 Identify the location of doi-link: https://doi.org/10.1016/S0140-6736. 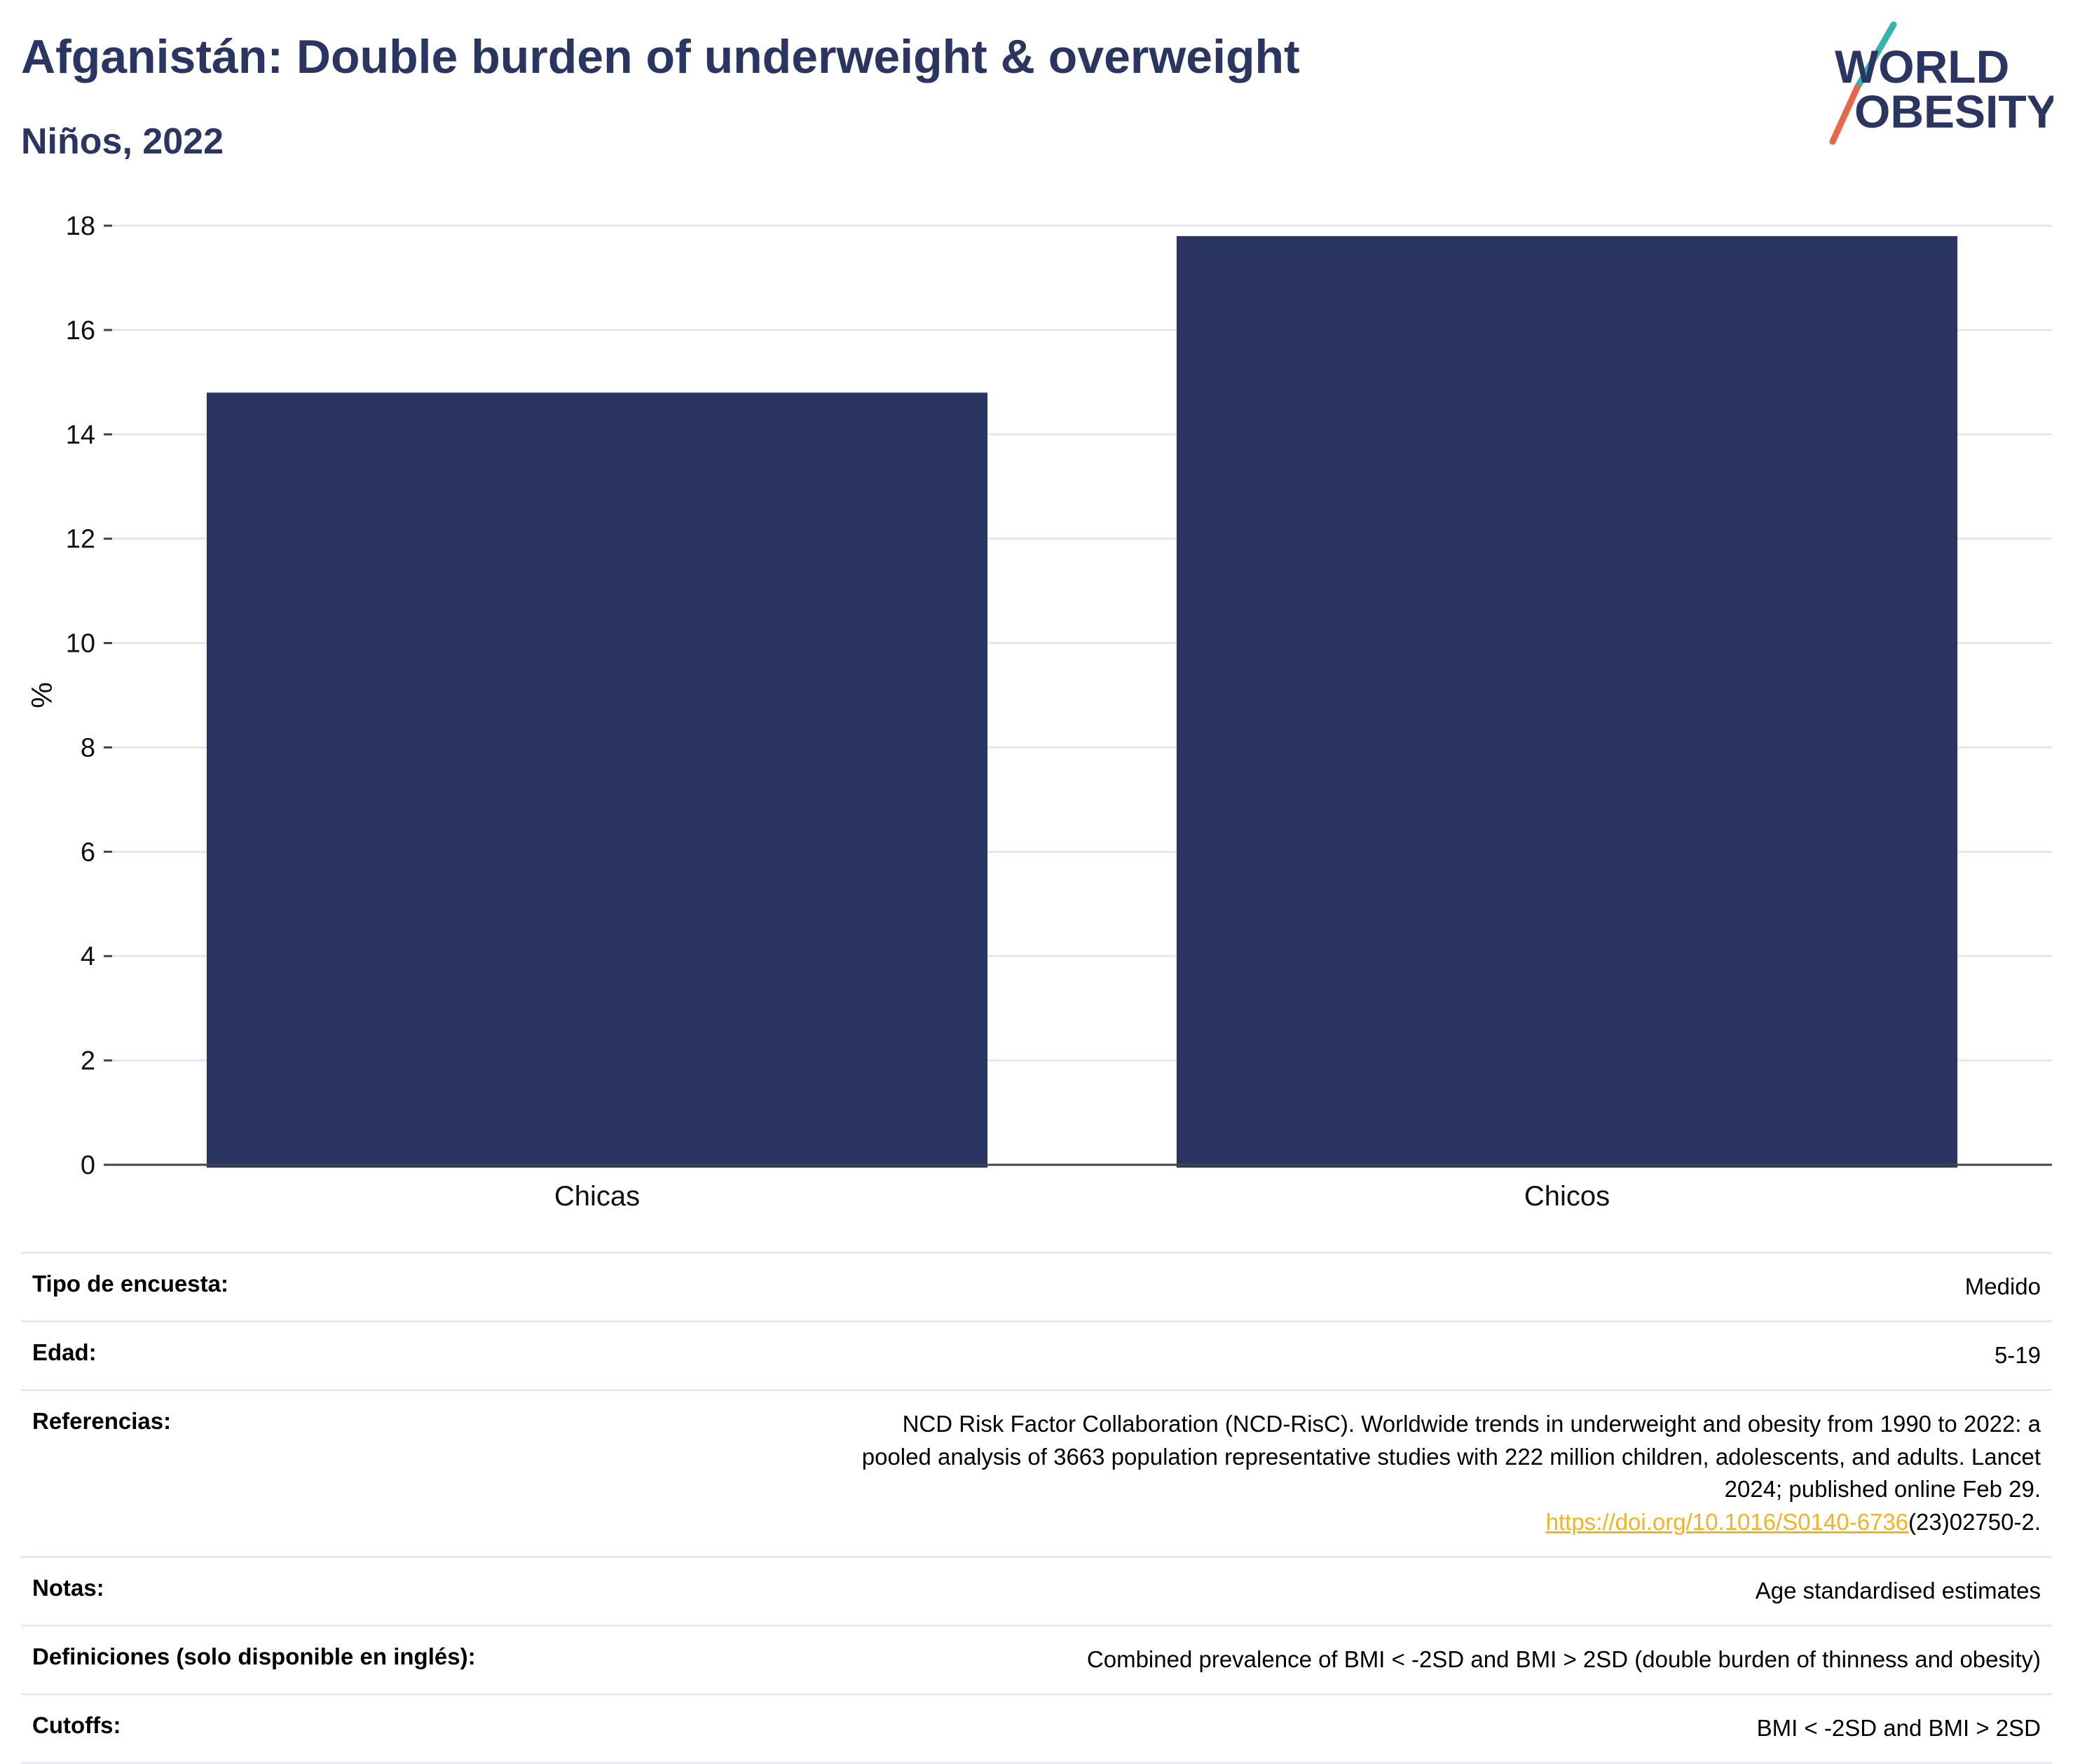
(1727, 1522).